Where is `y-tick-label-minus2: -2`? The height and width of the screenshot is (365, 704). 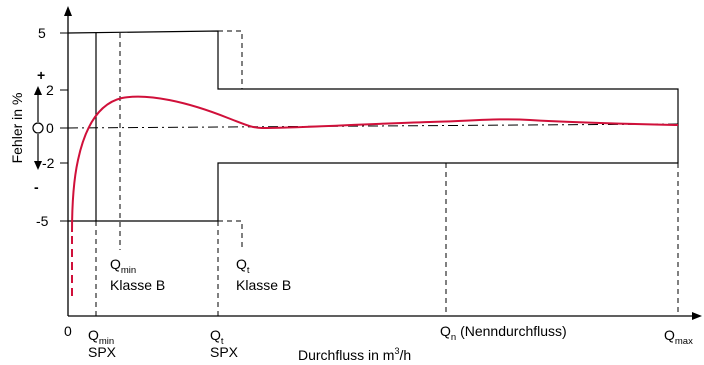
y-tick-label-minus2: -2 is located at coordinates (48, 163).